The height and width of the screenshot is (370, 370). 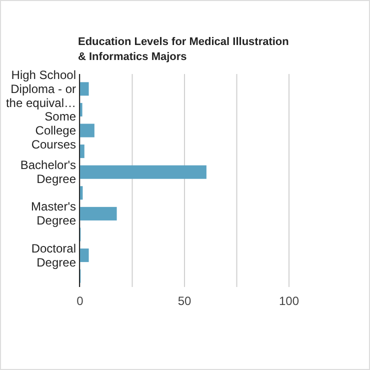 What do you see at coordinates (185, 301) in the screenshot?
I see `x-tick-label: 50` at bounding box center [185, 301].